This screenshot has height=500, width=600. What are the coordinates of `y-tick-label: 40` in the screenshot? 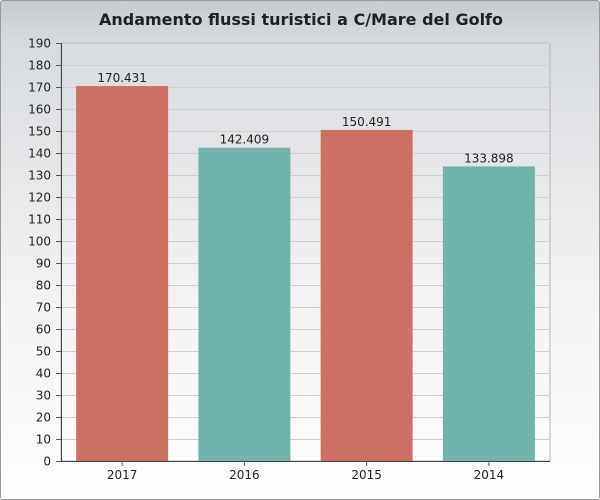 It's located at (43, 374).